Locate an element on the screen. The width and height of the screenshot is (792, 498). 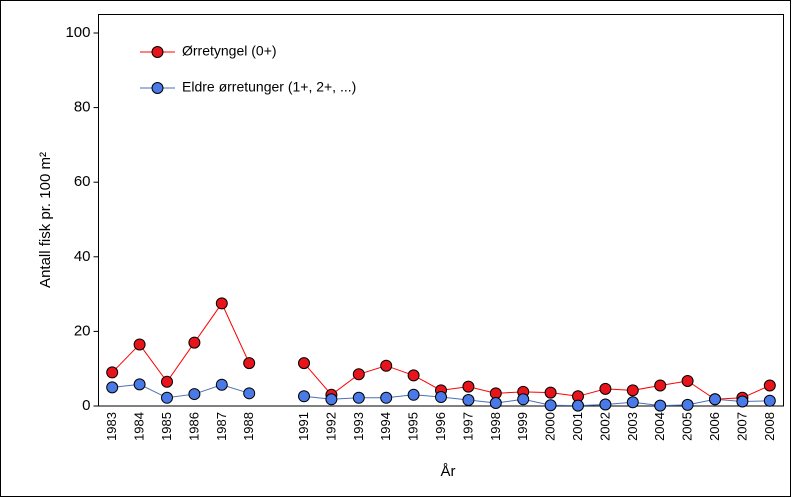
x-tick-label: 1995 is located at coordinates (413, 426).